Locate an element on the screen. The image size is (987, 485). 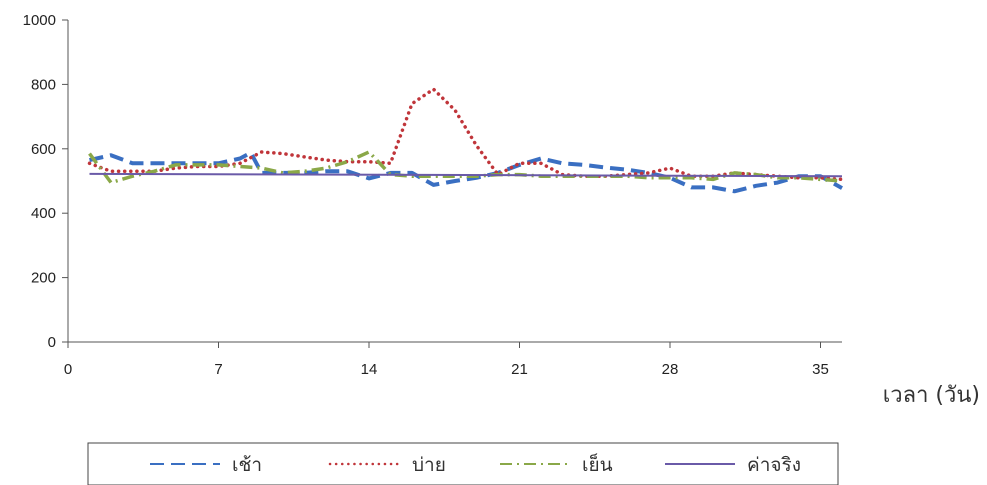
legend: เช้า บ่าย เย็น ค่าจริง is located at coordinates (463, 463).